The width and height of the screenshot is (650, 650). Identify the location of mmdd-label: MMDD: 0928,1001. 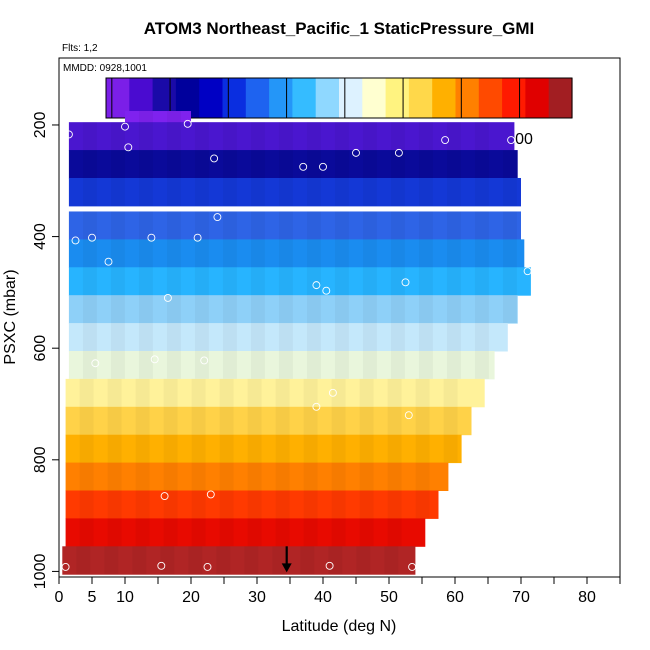
(105, 68).